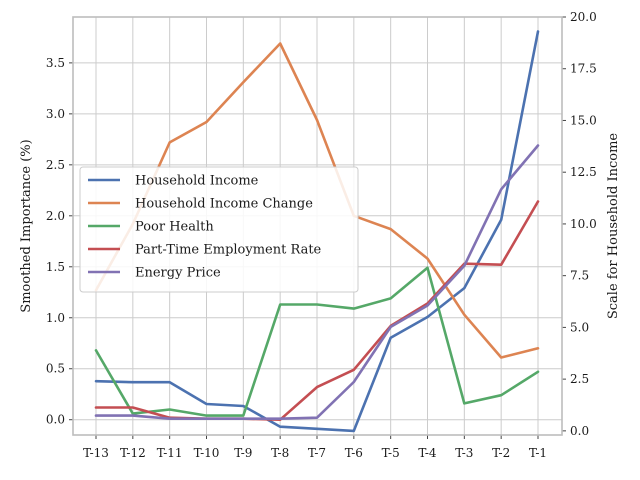  I want to click on x-tick-label: T-12, so click(133, 453).